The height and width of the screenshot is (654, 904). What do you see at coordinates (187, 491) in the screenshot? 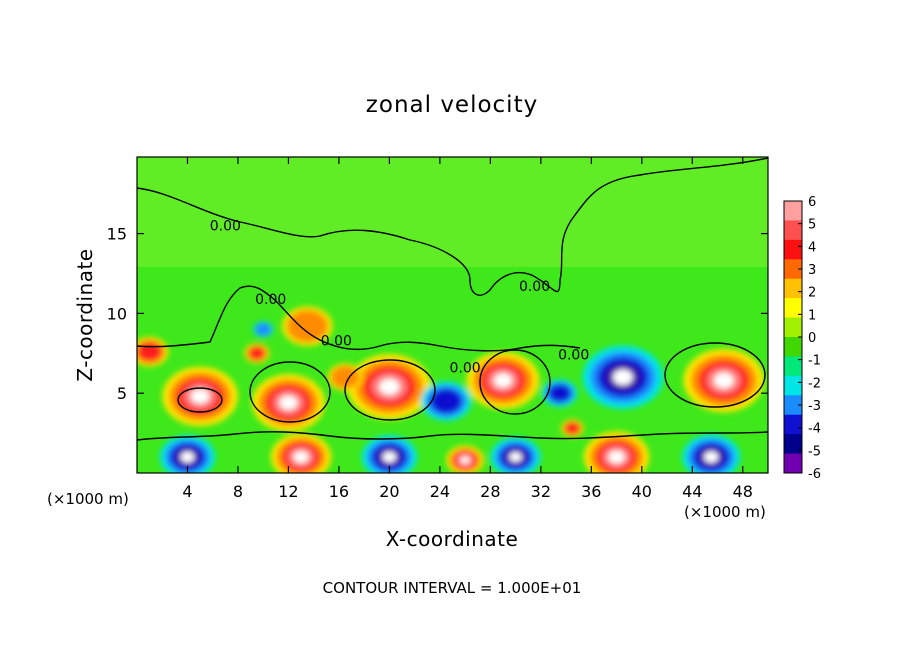
I see `x-tick-label: 4` at bounding box center [187, 491].